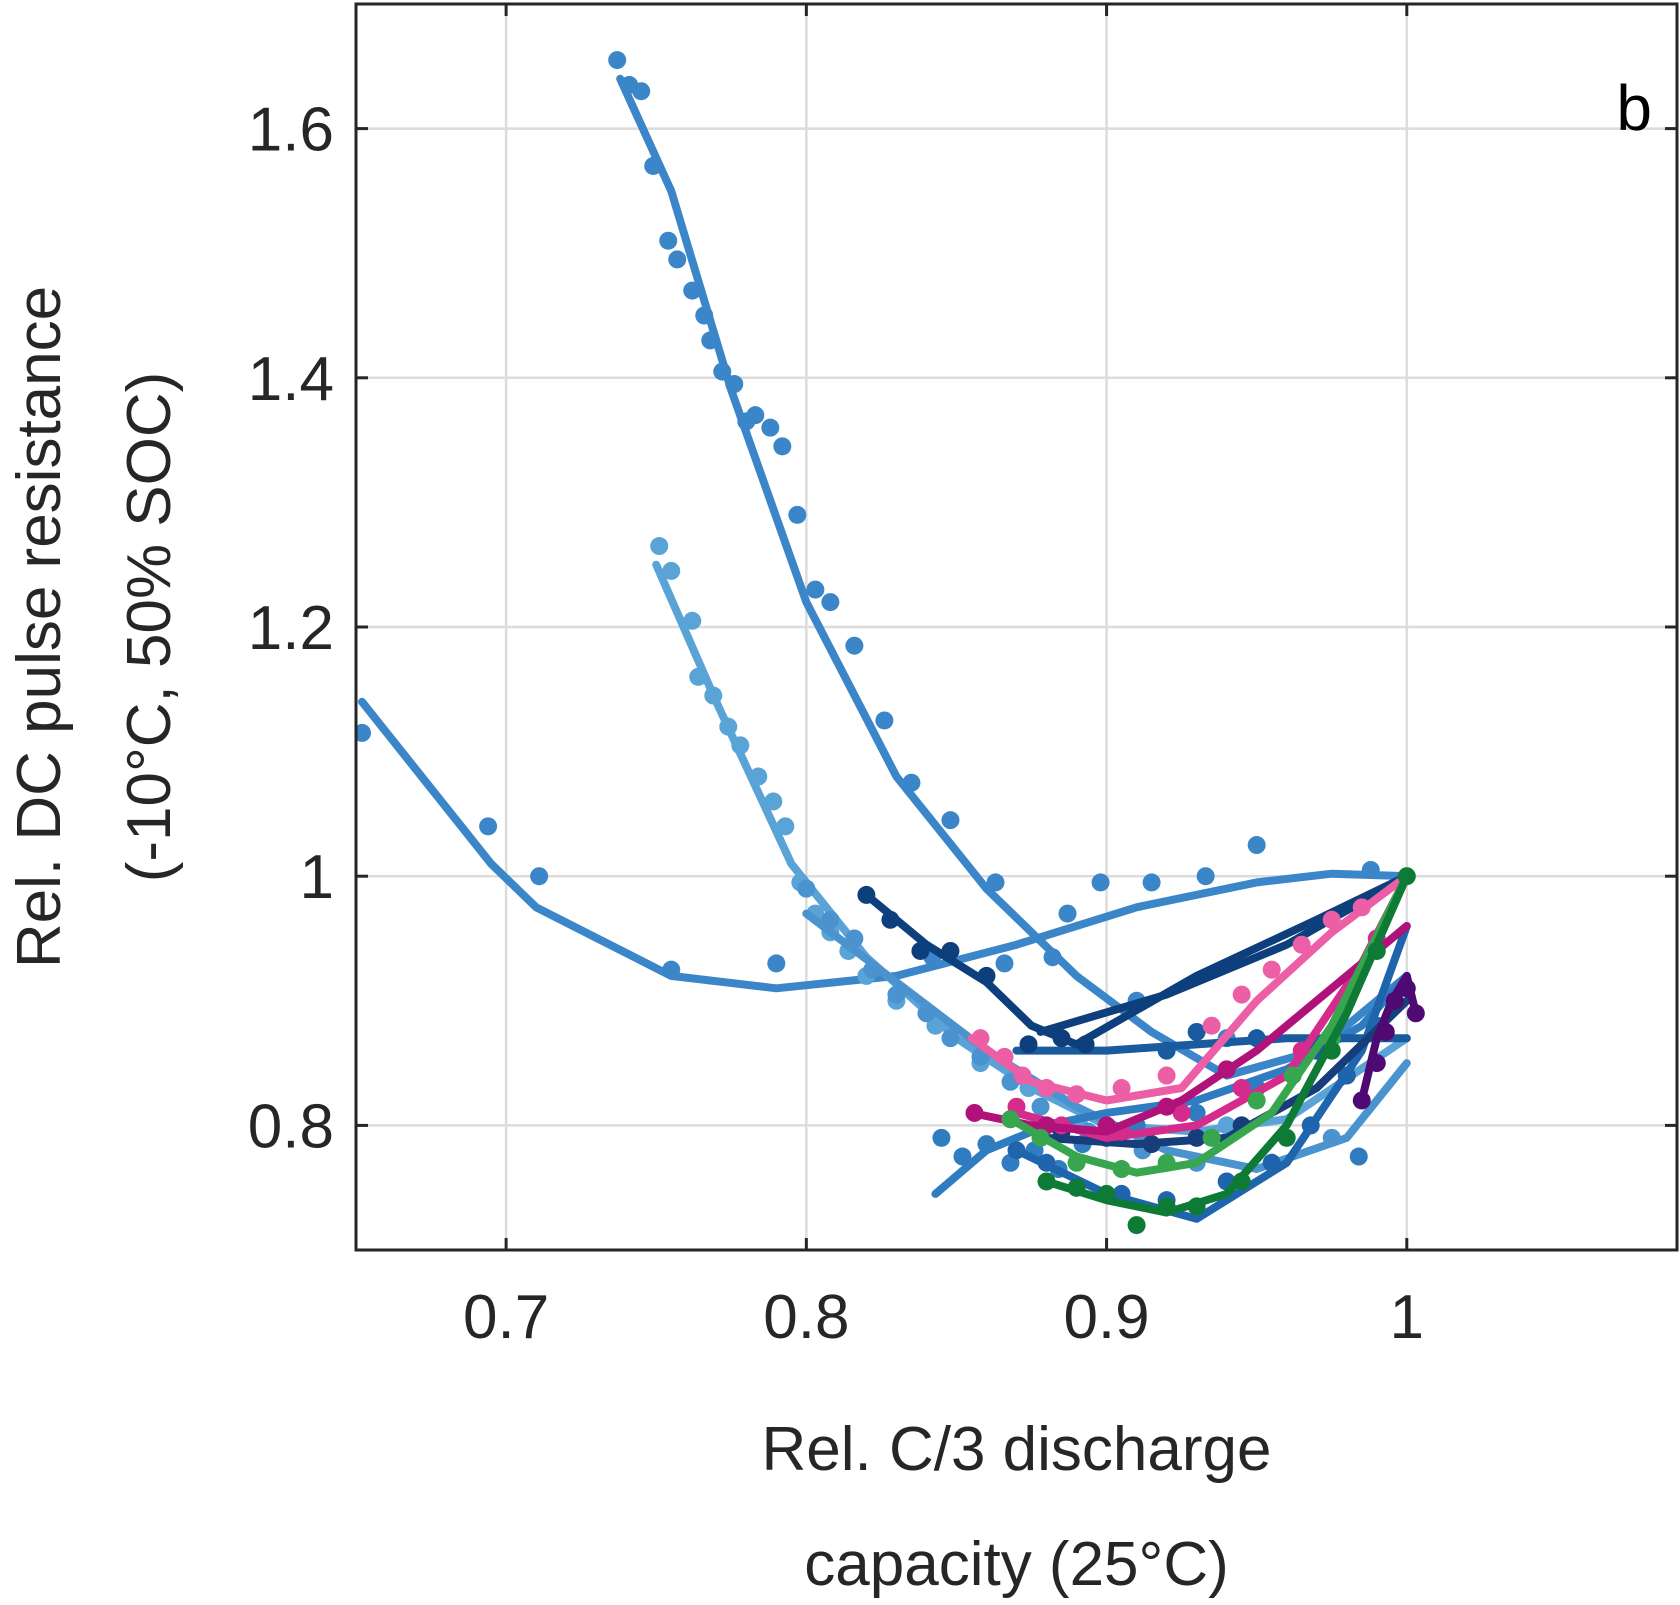 The height and width of the screenshot is (1605, 1680). What do you see at coordinates (1106, 1317) in the screenshot?
I see `x-tick-label: 0.9` at bounding box center [1106, 1317].